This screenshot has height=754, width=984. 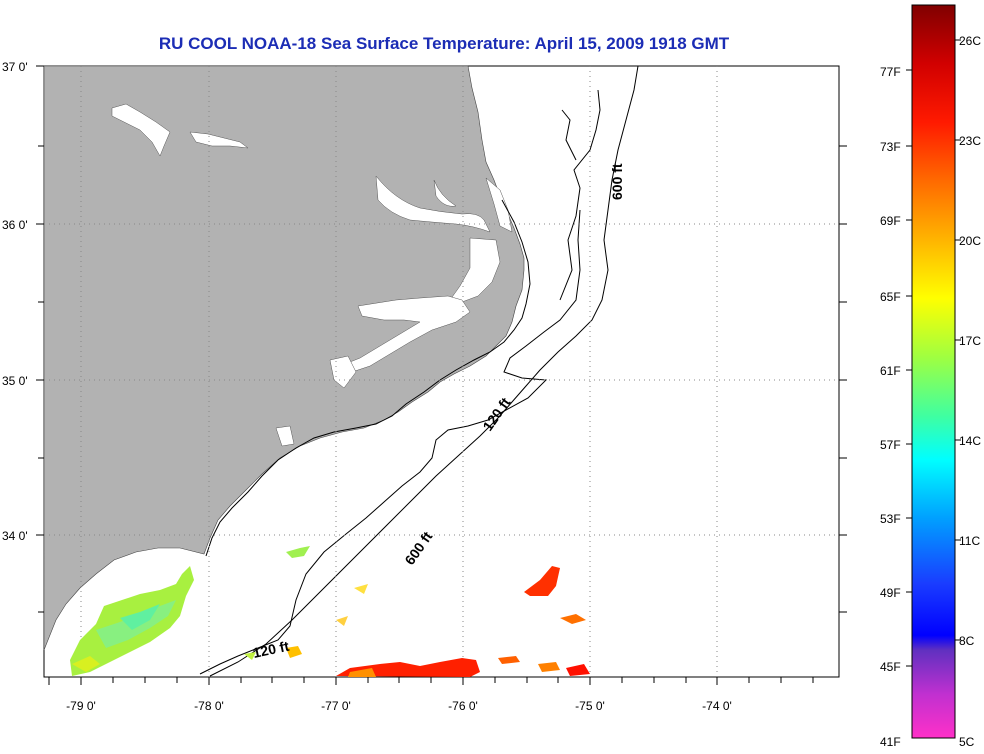 What do you see at coordinates (270, 649) in the screenshot?
I see `depth-label-120-south: 120 ft` at bounding box center [270, 649].